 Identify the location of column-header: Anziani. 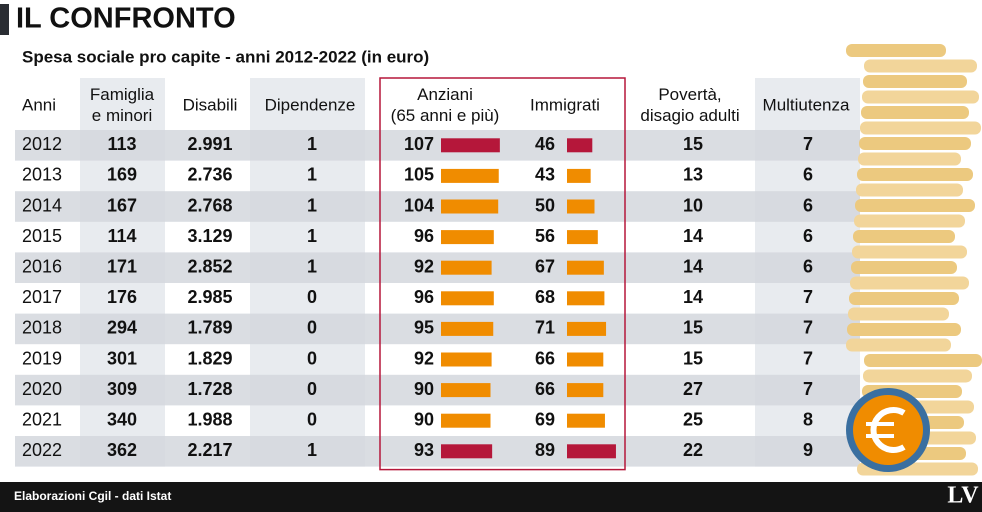
(445, 94).